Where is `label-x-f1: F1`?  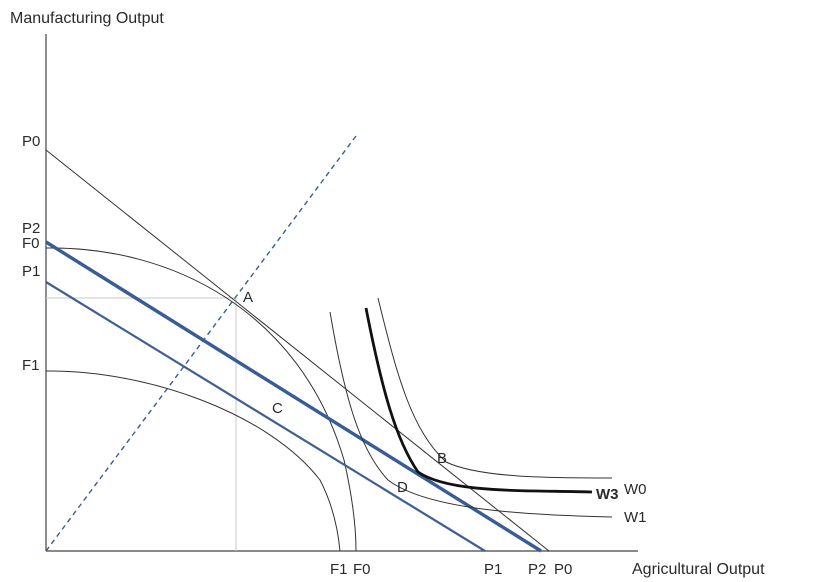 label-x-f1: F1 is located at coordinates (339, 569).